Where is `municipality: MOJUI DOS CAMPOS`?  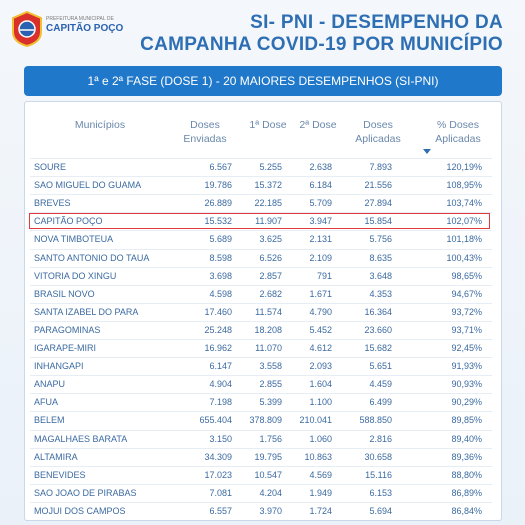 municipality: MOJUI DOS CAMPOS is located at coordinates (80, 510).